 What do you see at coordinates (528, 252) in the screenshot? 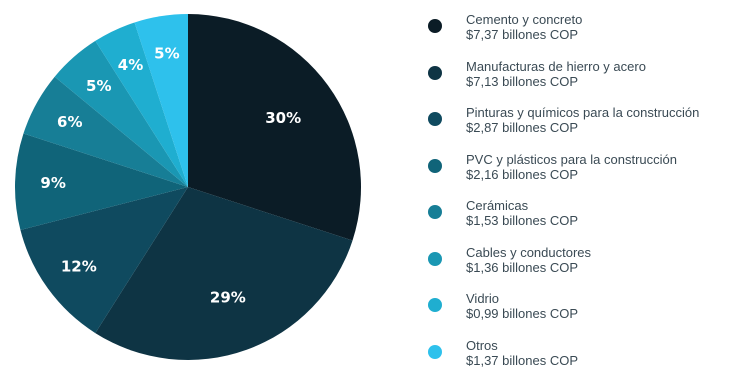
I see `legend-label-6: Cables y conductores` at bounding box center [528, 252].